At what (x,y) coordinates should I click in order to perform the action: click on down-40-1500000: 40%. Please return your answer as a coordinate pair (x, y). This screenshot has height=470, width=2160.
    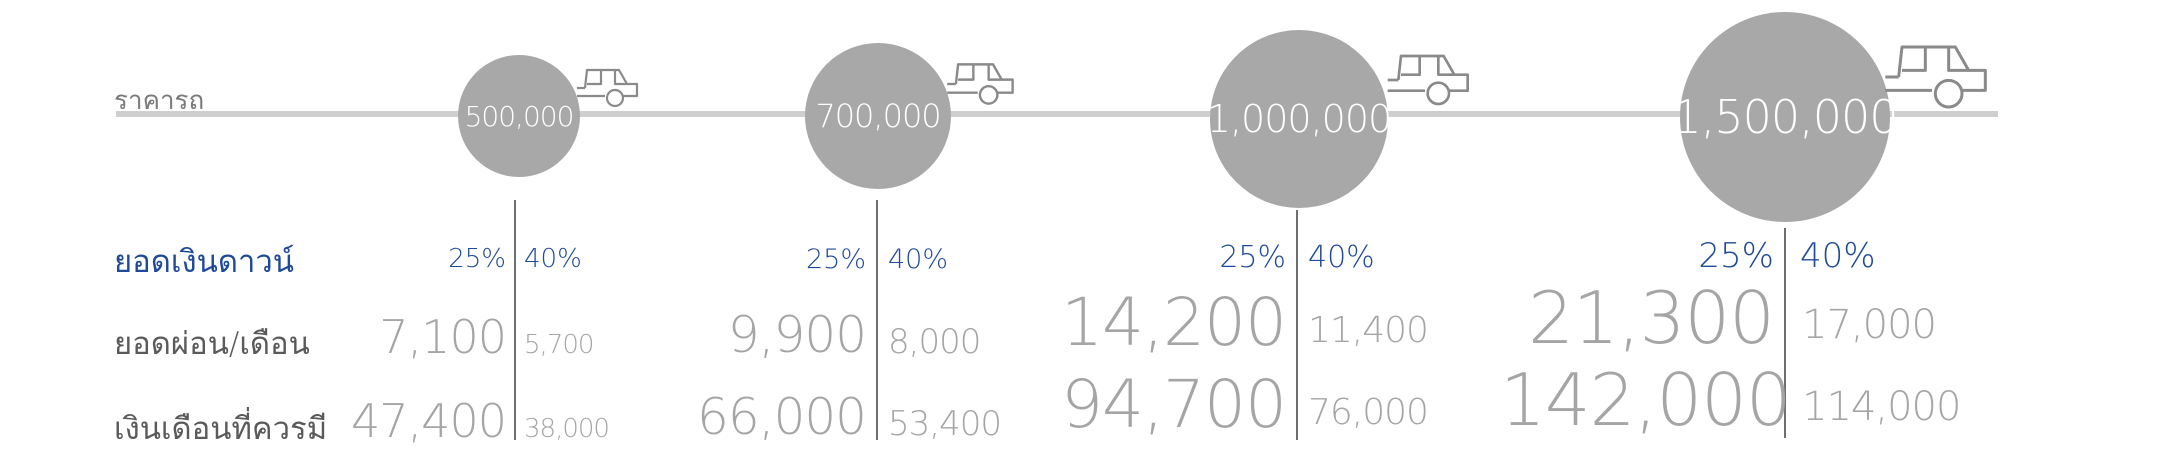
    Looking at the image, I should click on (1838, 256).